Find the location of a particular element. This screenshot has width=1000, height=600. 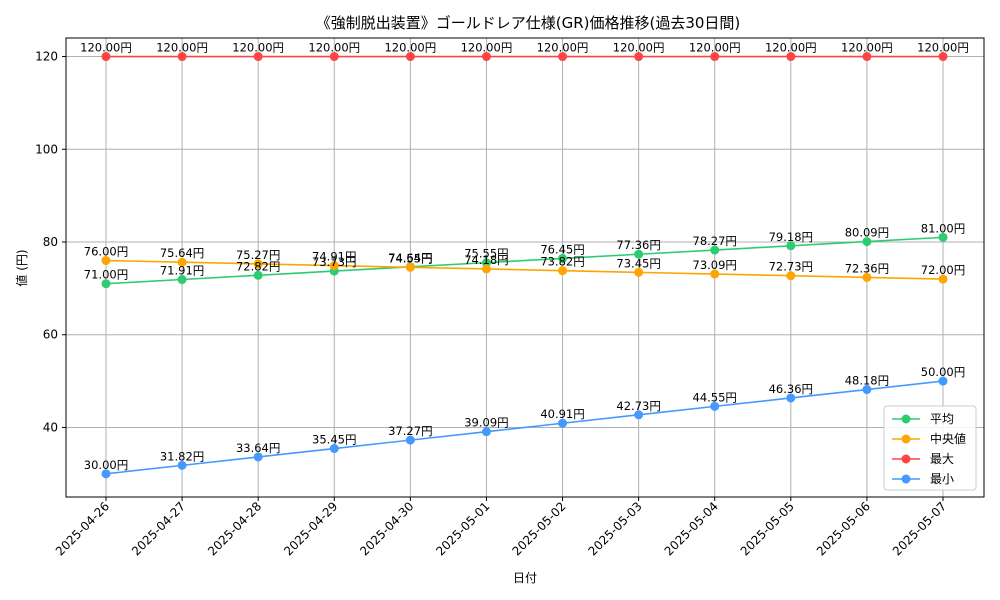

data-label: 73.82円 is located at coordinates (562, 262).